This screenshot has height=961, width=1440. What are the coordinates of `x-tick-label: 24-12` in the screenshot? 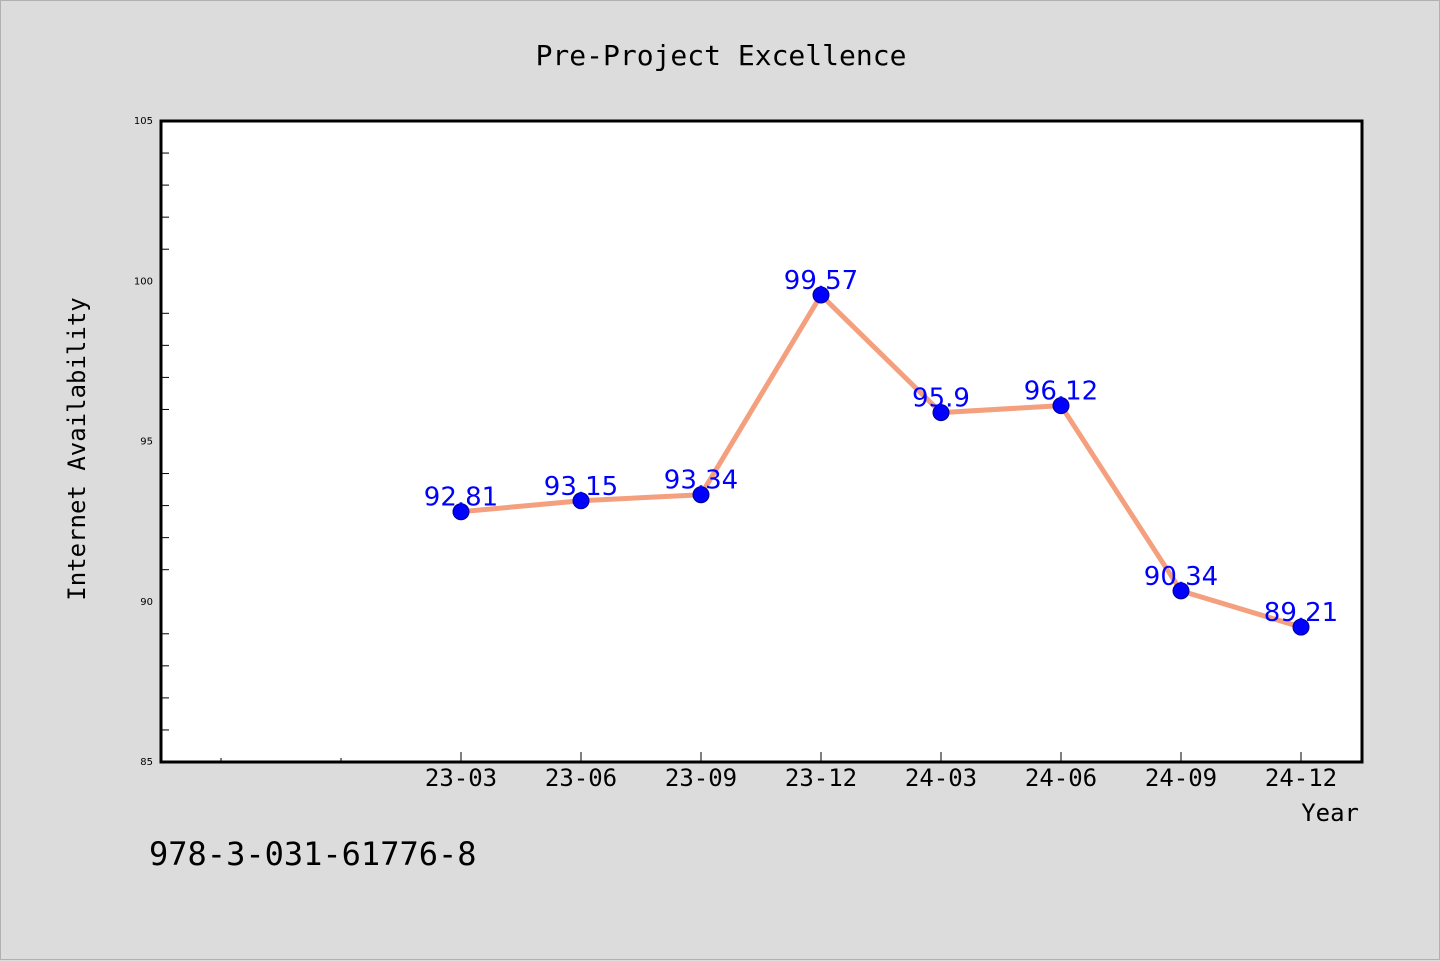 It's located at (1301, 778).